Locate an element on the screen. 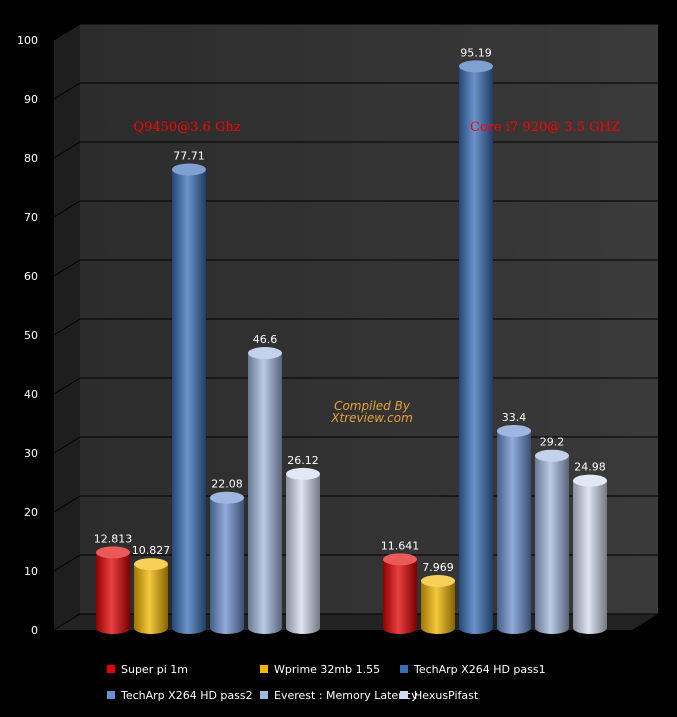  y-tick-label: 50 is located at coordinates (31, 335).